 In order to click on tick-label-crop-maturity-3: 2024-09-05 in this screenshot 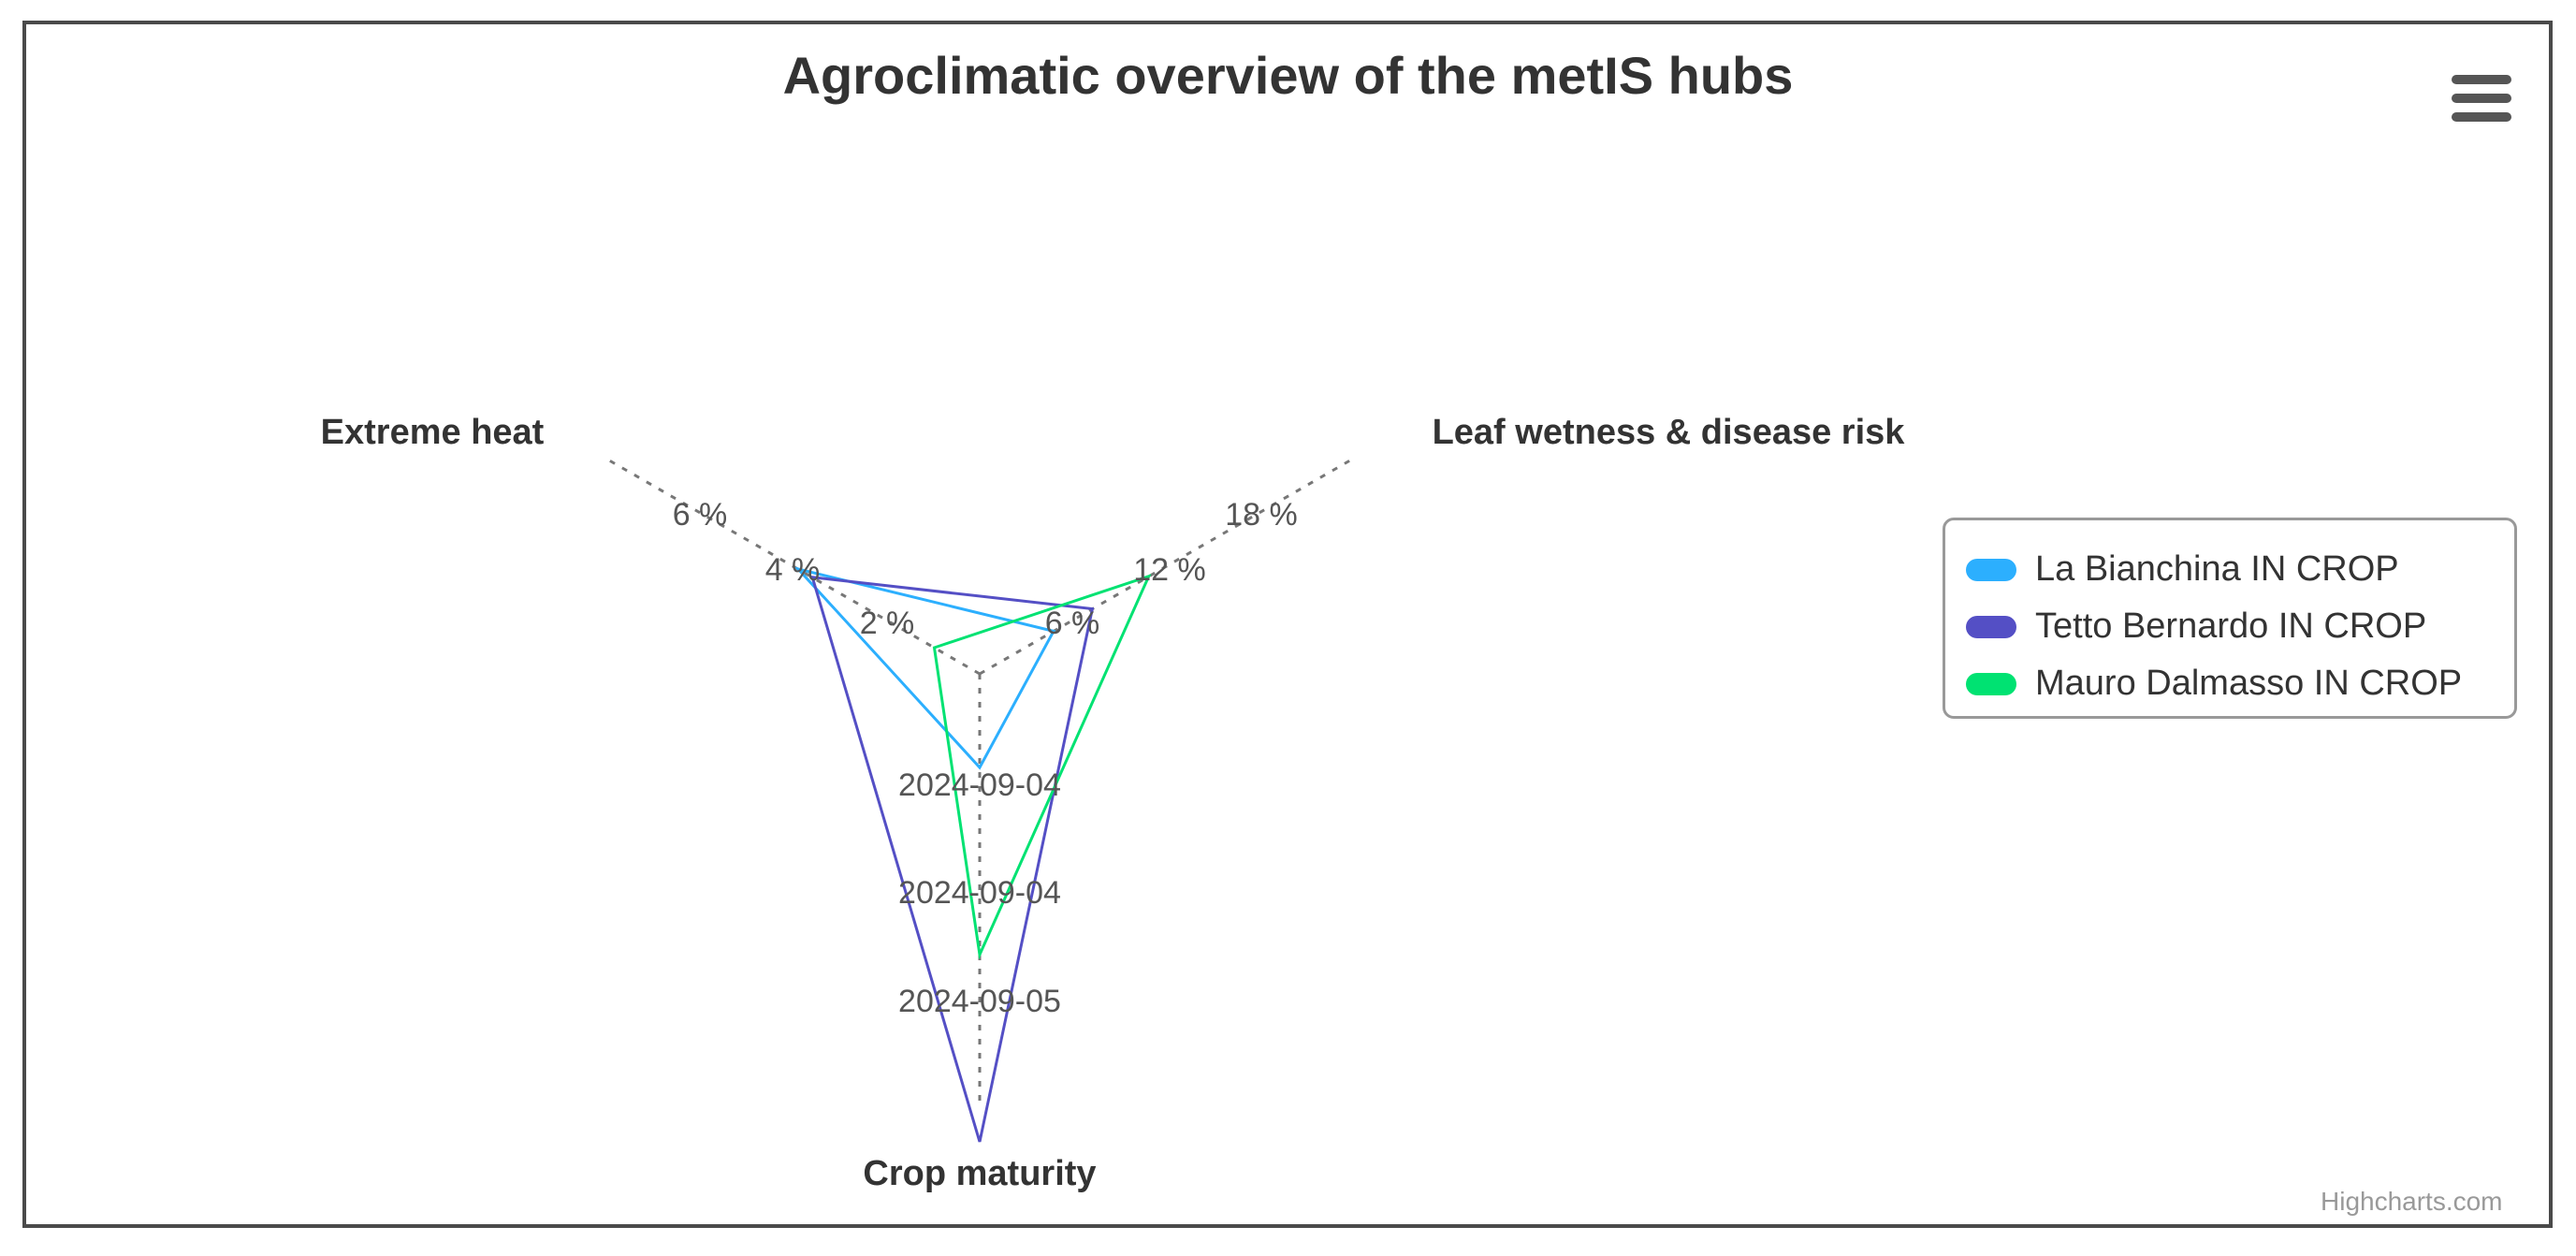, I will do `click(979, 1001)`.